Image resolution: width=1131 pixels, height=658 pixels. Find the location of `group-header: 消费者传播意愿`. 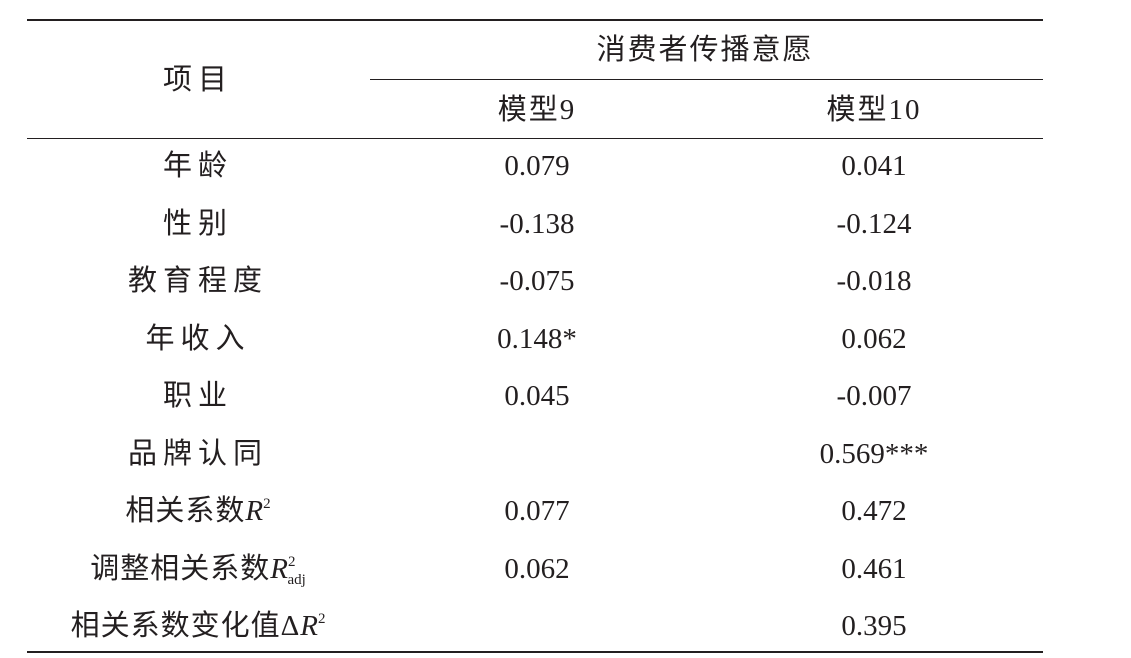

group-header: 消费者传播意愿 is located at coordinates (705, 50).